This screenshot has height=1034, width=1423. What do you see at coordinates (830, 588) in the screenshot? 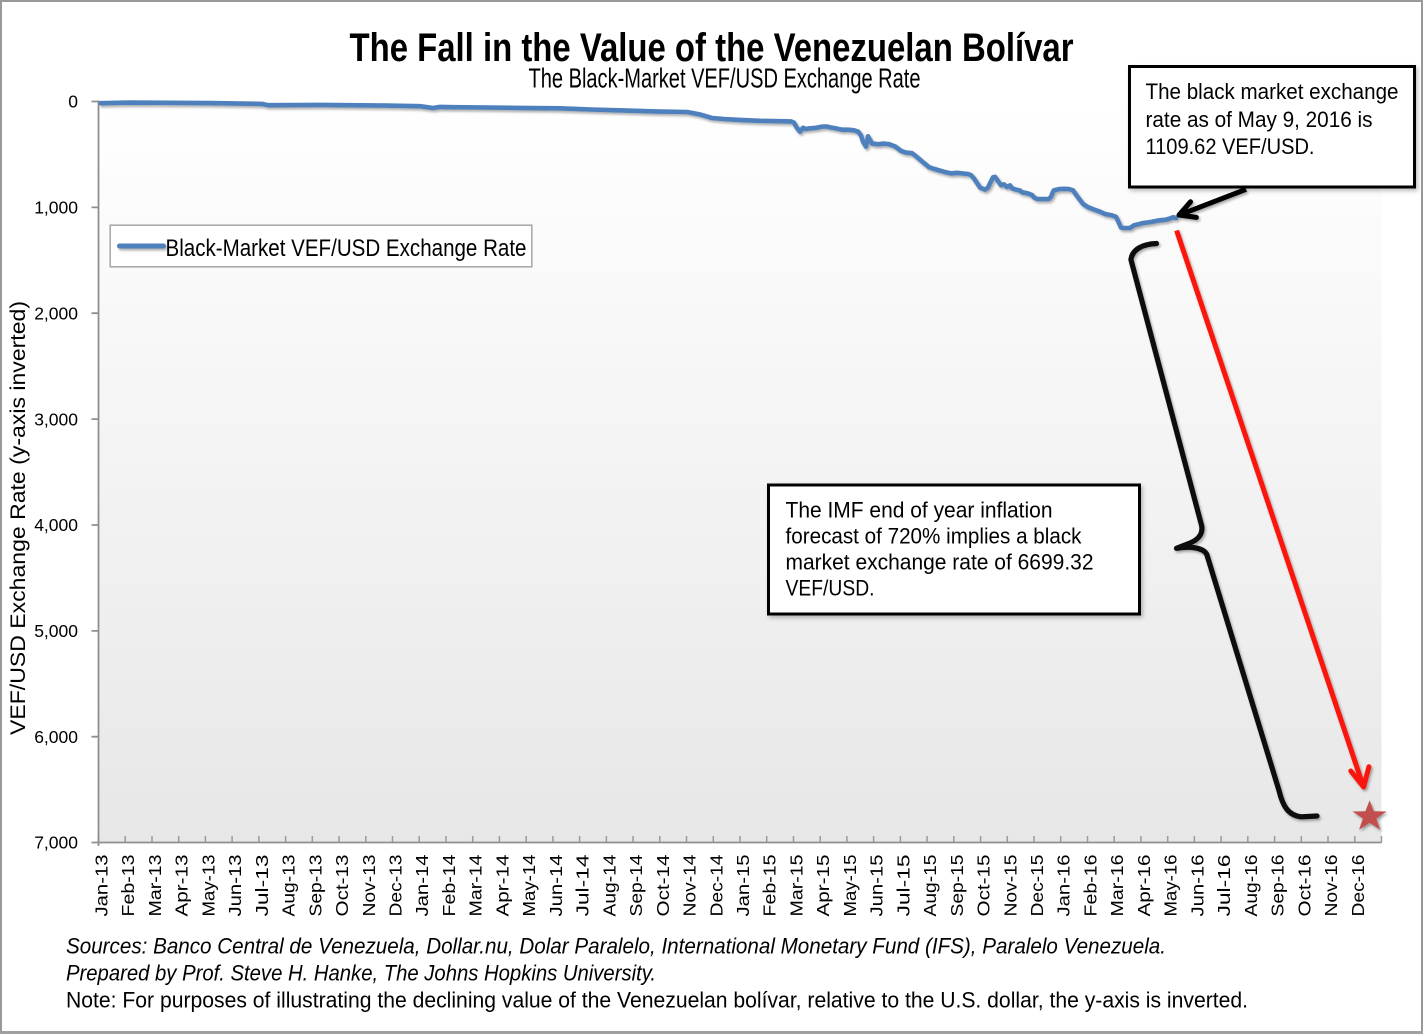
I see `svg-text: VEF/USD.` at bounding box center [830, 588].